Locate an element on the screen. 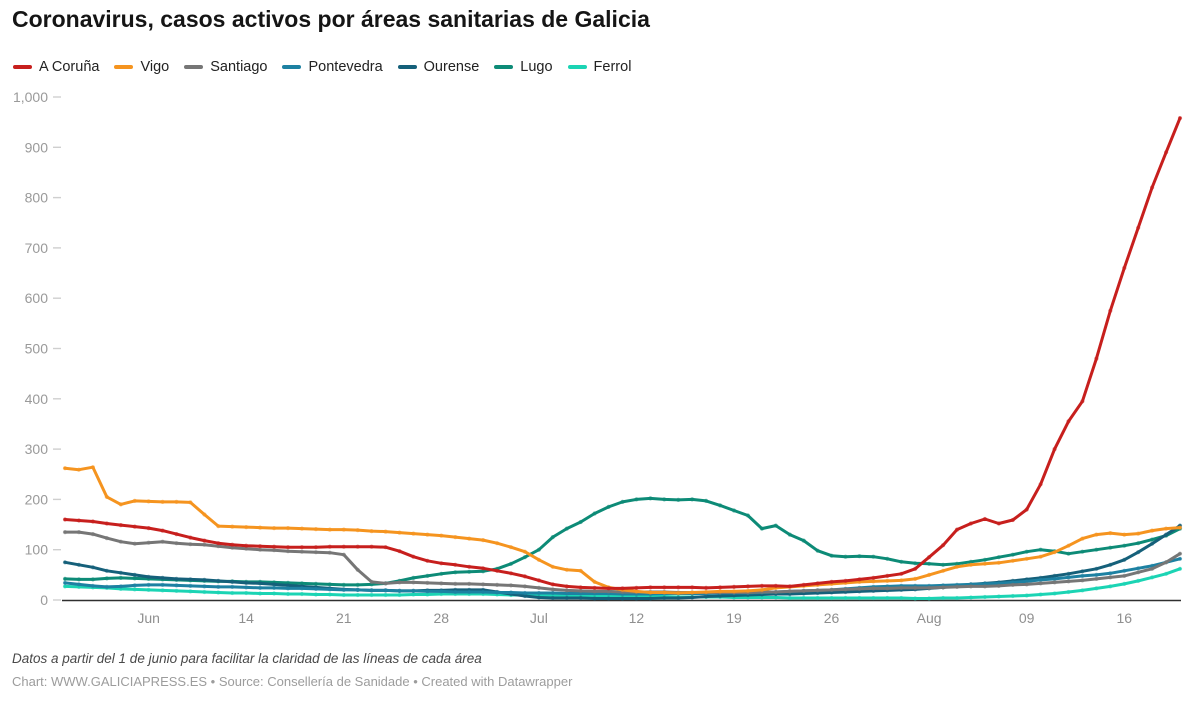  legend-item-ferrol: Ferrol is located at coordinates (599, 67).